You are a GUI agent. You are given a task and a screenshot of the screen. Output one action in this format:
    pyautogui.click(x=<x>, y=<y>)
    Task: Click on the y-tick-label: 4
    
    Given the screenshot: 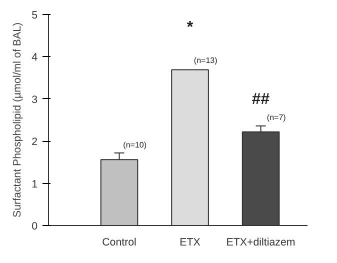 What is the action you would take?
    pyautogui.click(x=35, y=58)
    